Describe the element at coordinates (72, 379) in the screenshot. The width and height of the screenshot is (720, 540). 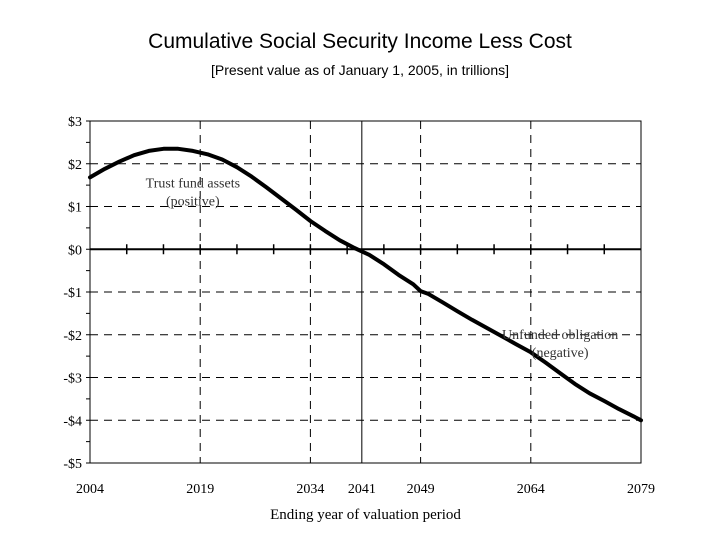
I see `y-tick-label: -$3` at that location.